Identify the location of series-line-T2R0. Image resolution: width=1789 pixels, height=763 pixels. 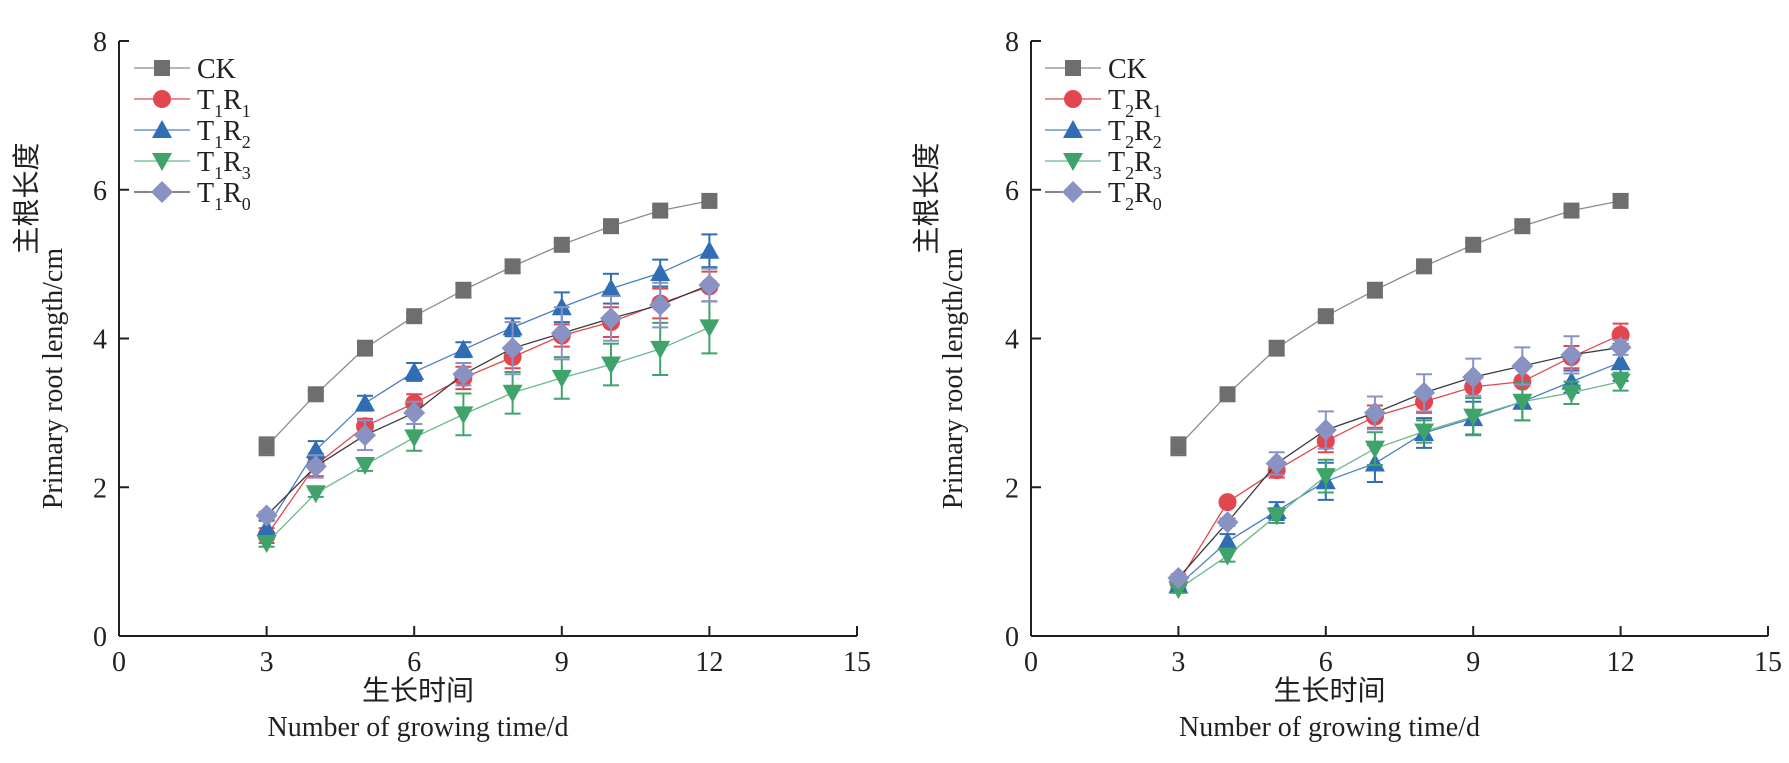
(1399, 462).